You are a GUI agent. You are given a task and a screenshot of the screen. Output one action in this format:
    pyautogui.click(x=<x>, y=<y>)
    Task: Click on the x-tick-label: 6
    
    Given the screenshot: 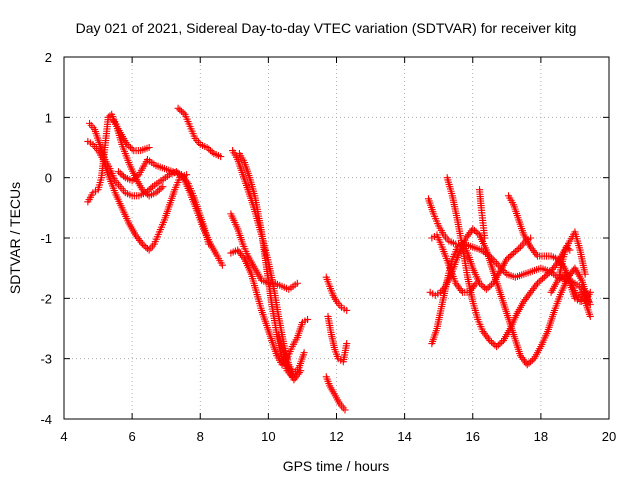 What is the action you would take?
    pyautogui.click(x=132, y=436)
    